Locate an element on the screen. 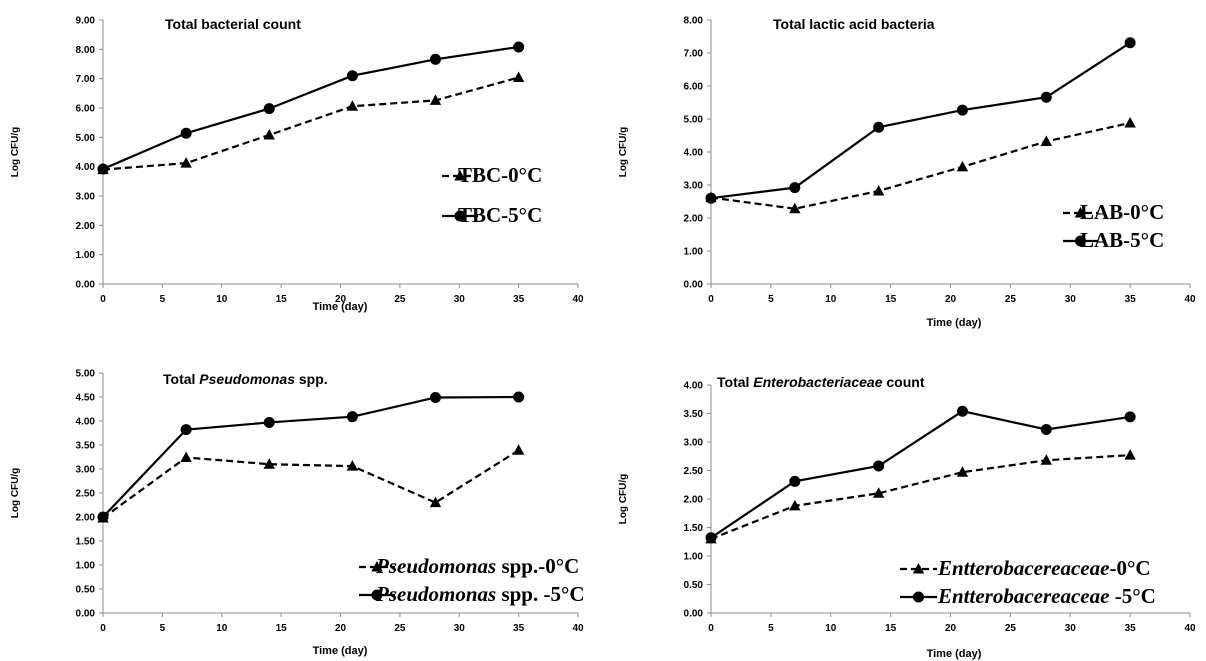  legend-label: Entterobacereaceae-0°C is located at coordinates (1044, 568).